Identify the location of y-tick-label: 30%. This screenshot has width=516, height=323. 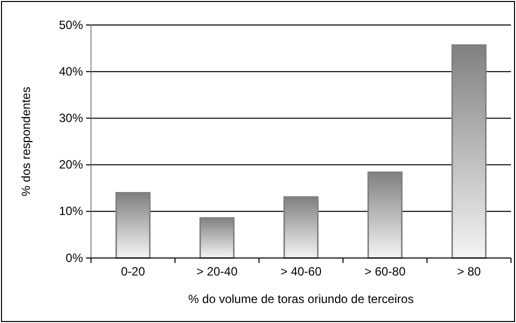
(71, 118).